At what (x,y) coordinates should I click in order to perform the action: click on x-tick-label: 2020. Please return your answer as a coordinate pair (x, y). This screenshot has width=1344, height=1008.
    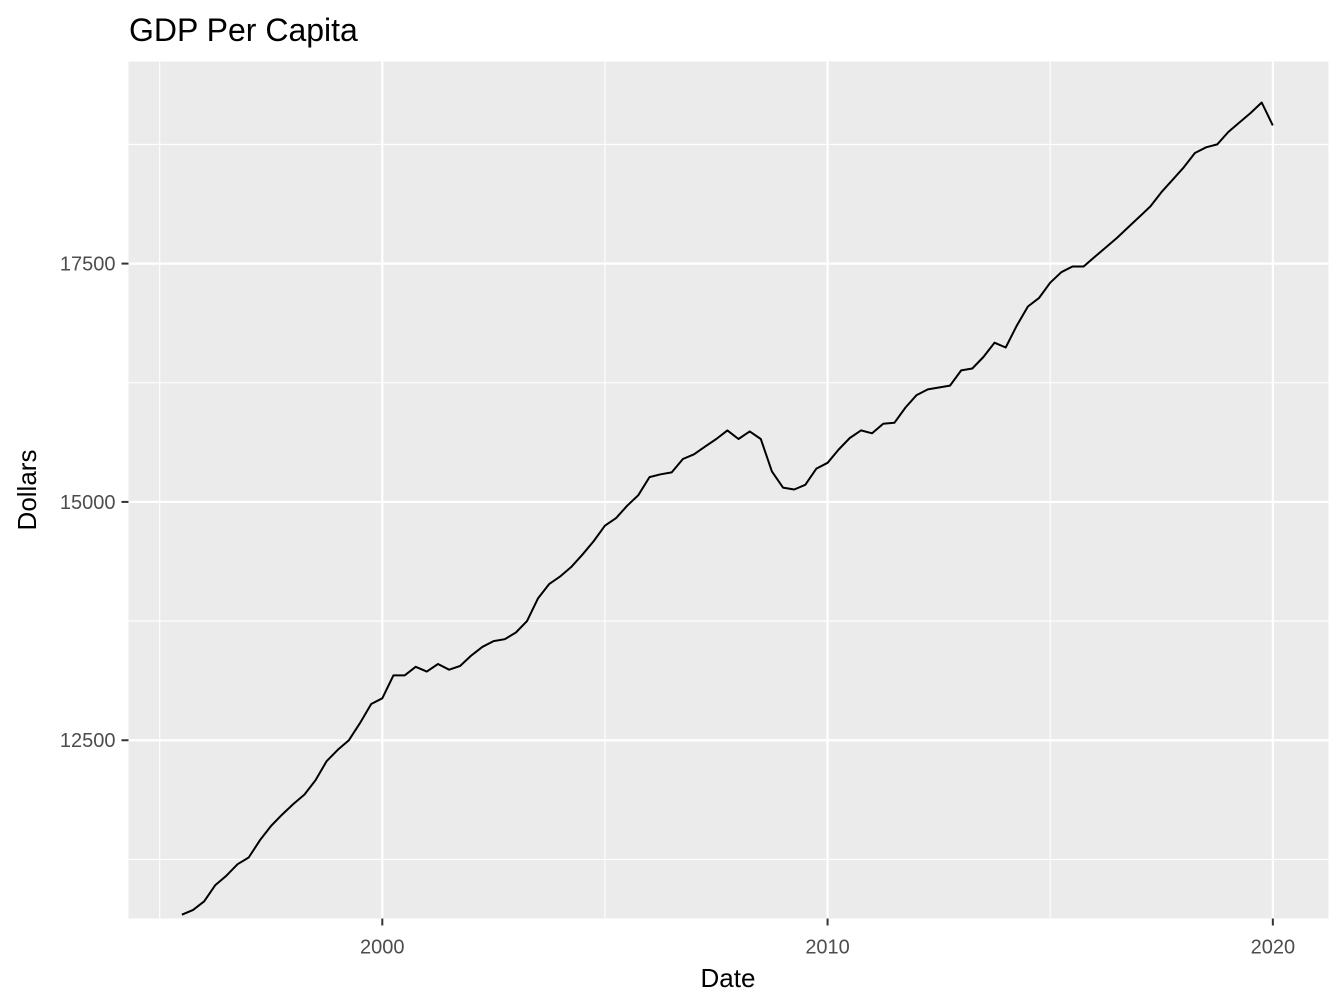
    Looking at the image, I should click on (1273, 948).